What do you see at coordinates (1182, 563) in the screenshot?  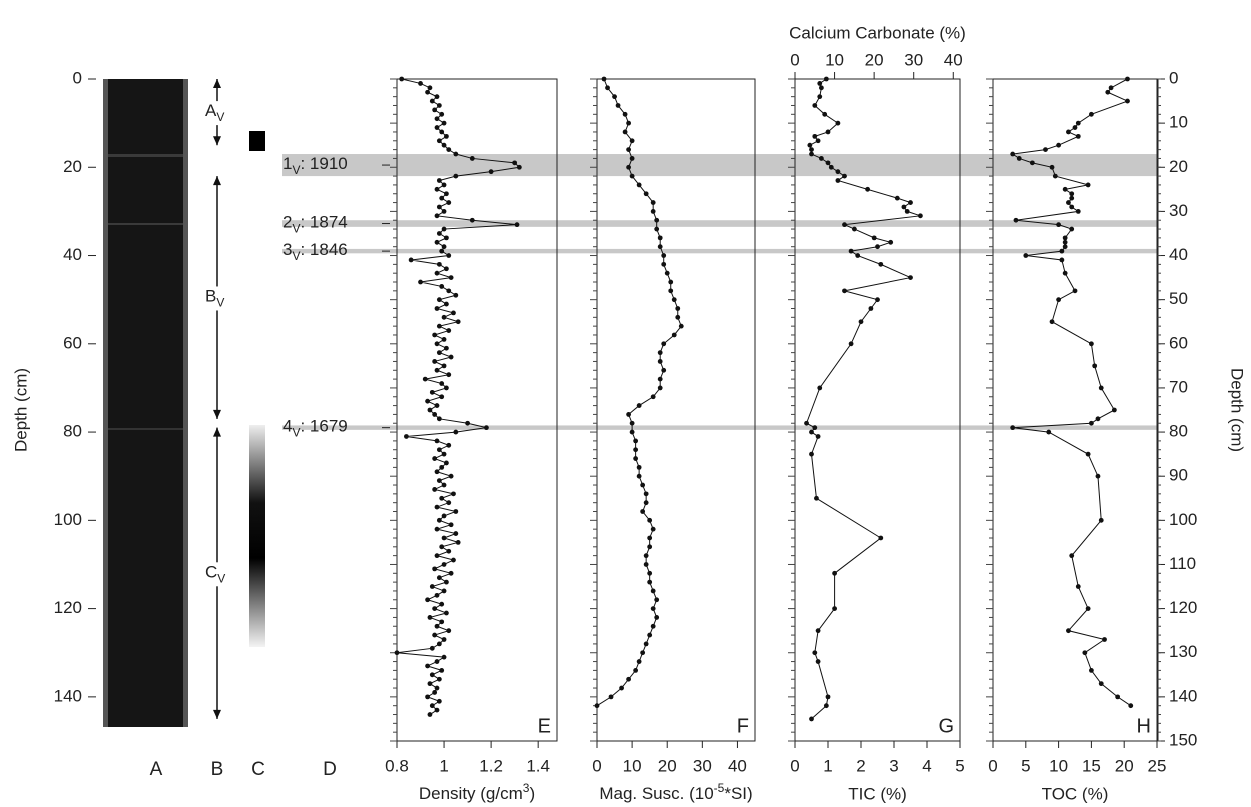 I see `y-tick-label: 110` at bounding box center [1182, 563].